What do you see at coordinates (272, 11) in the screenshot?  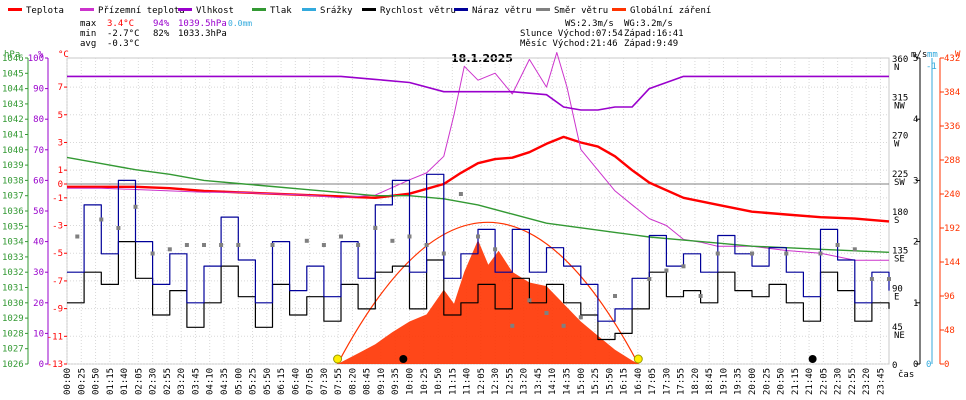 I see `legend-item-tlak: Tlak` at bounding box center [272, 11].